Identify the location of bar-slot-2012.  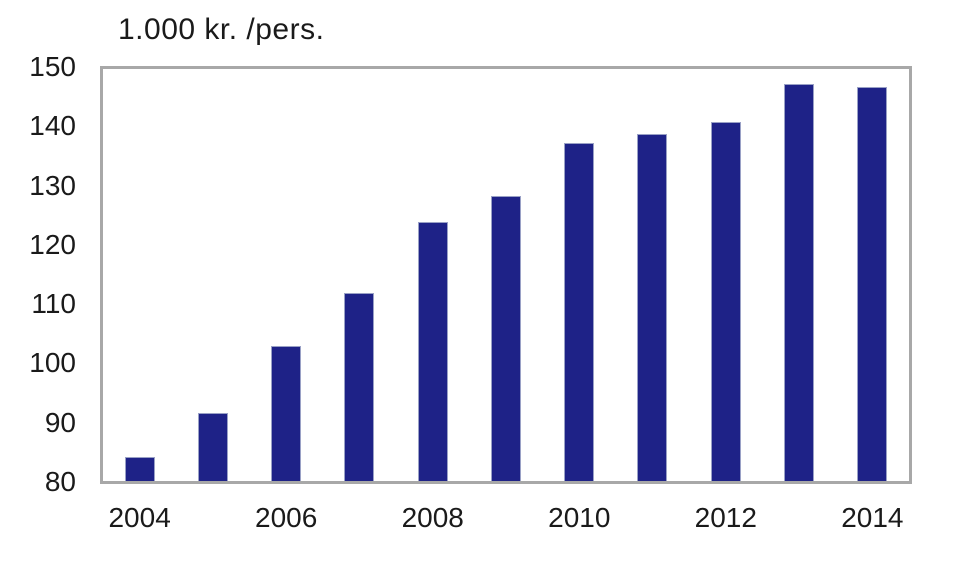
(725, 275).